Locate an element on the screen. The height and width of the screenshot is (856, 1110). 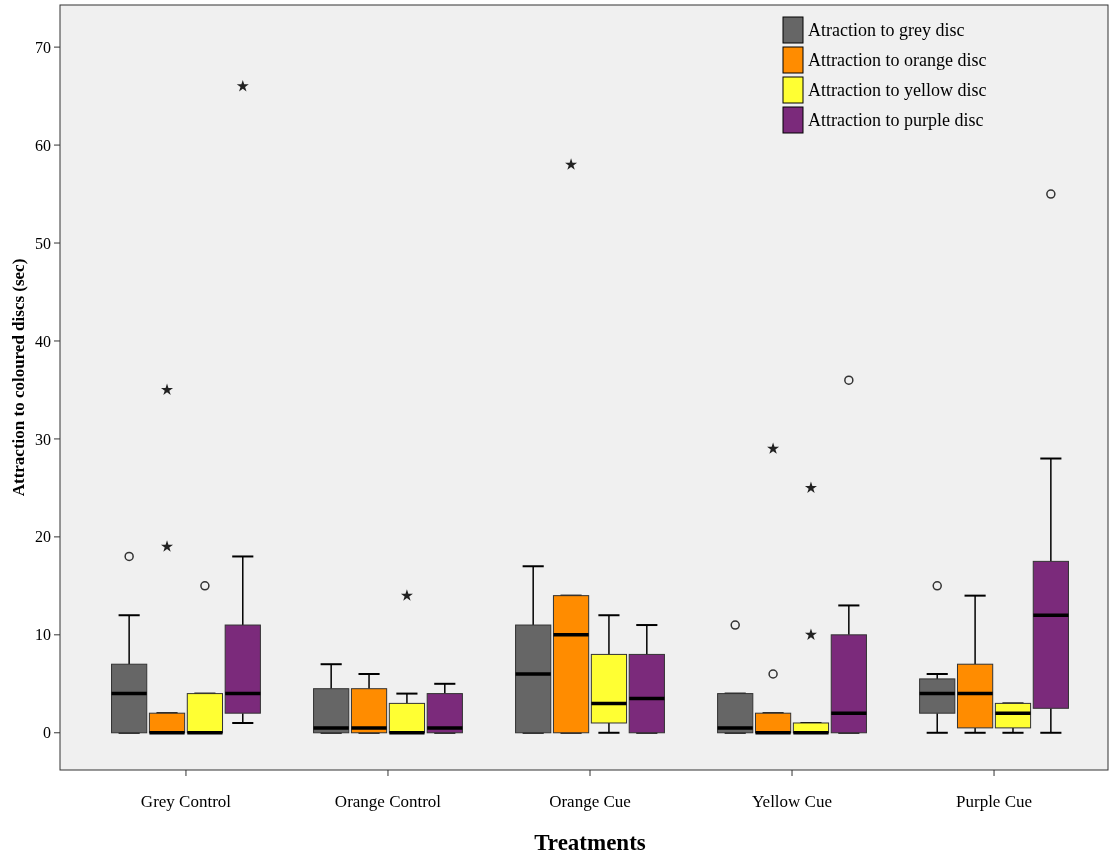
legend-label: Attraction to purple disc is located at coordinates (896, 120).